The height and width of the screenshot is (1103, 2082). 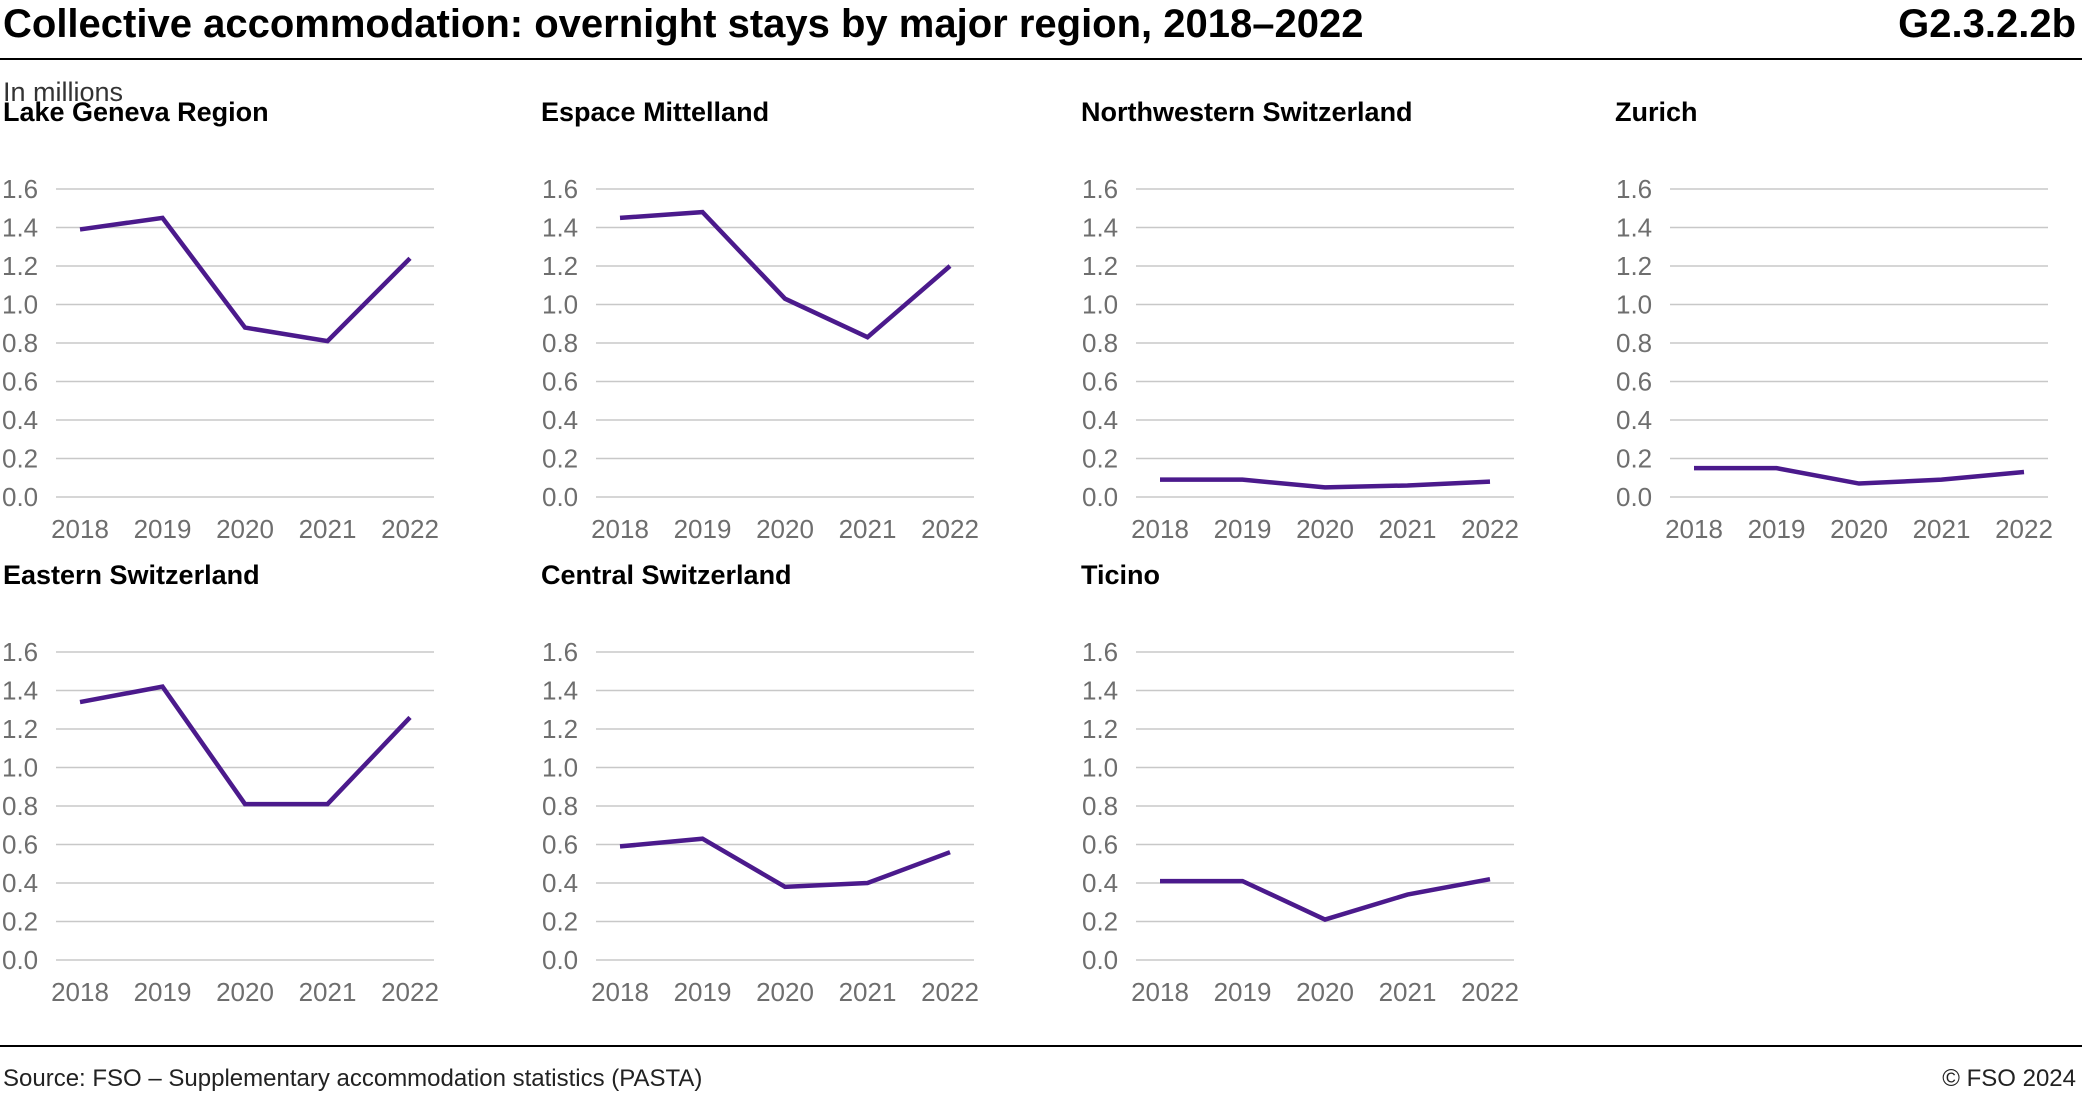 I want to click on bottom-divider, so click(x=1041, y=1046).